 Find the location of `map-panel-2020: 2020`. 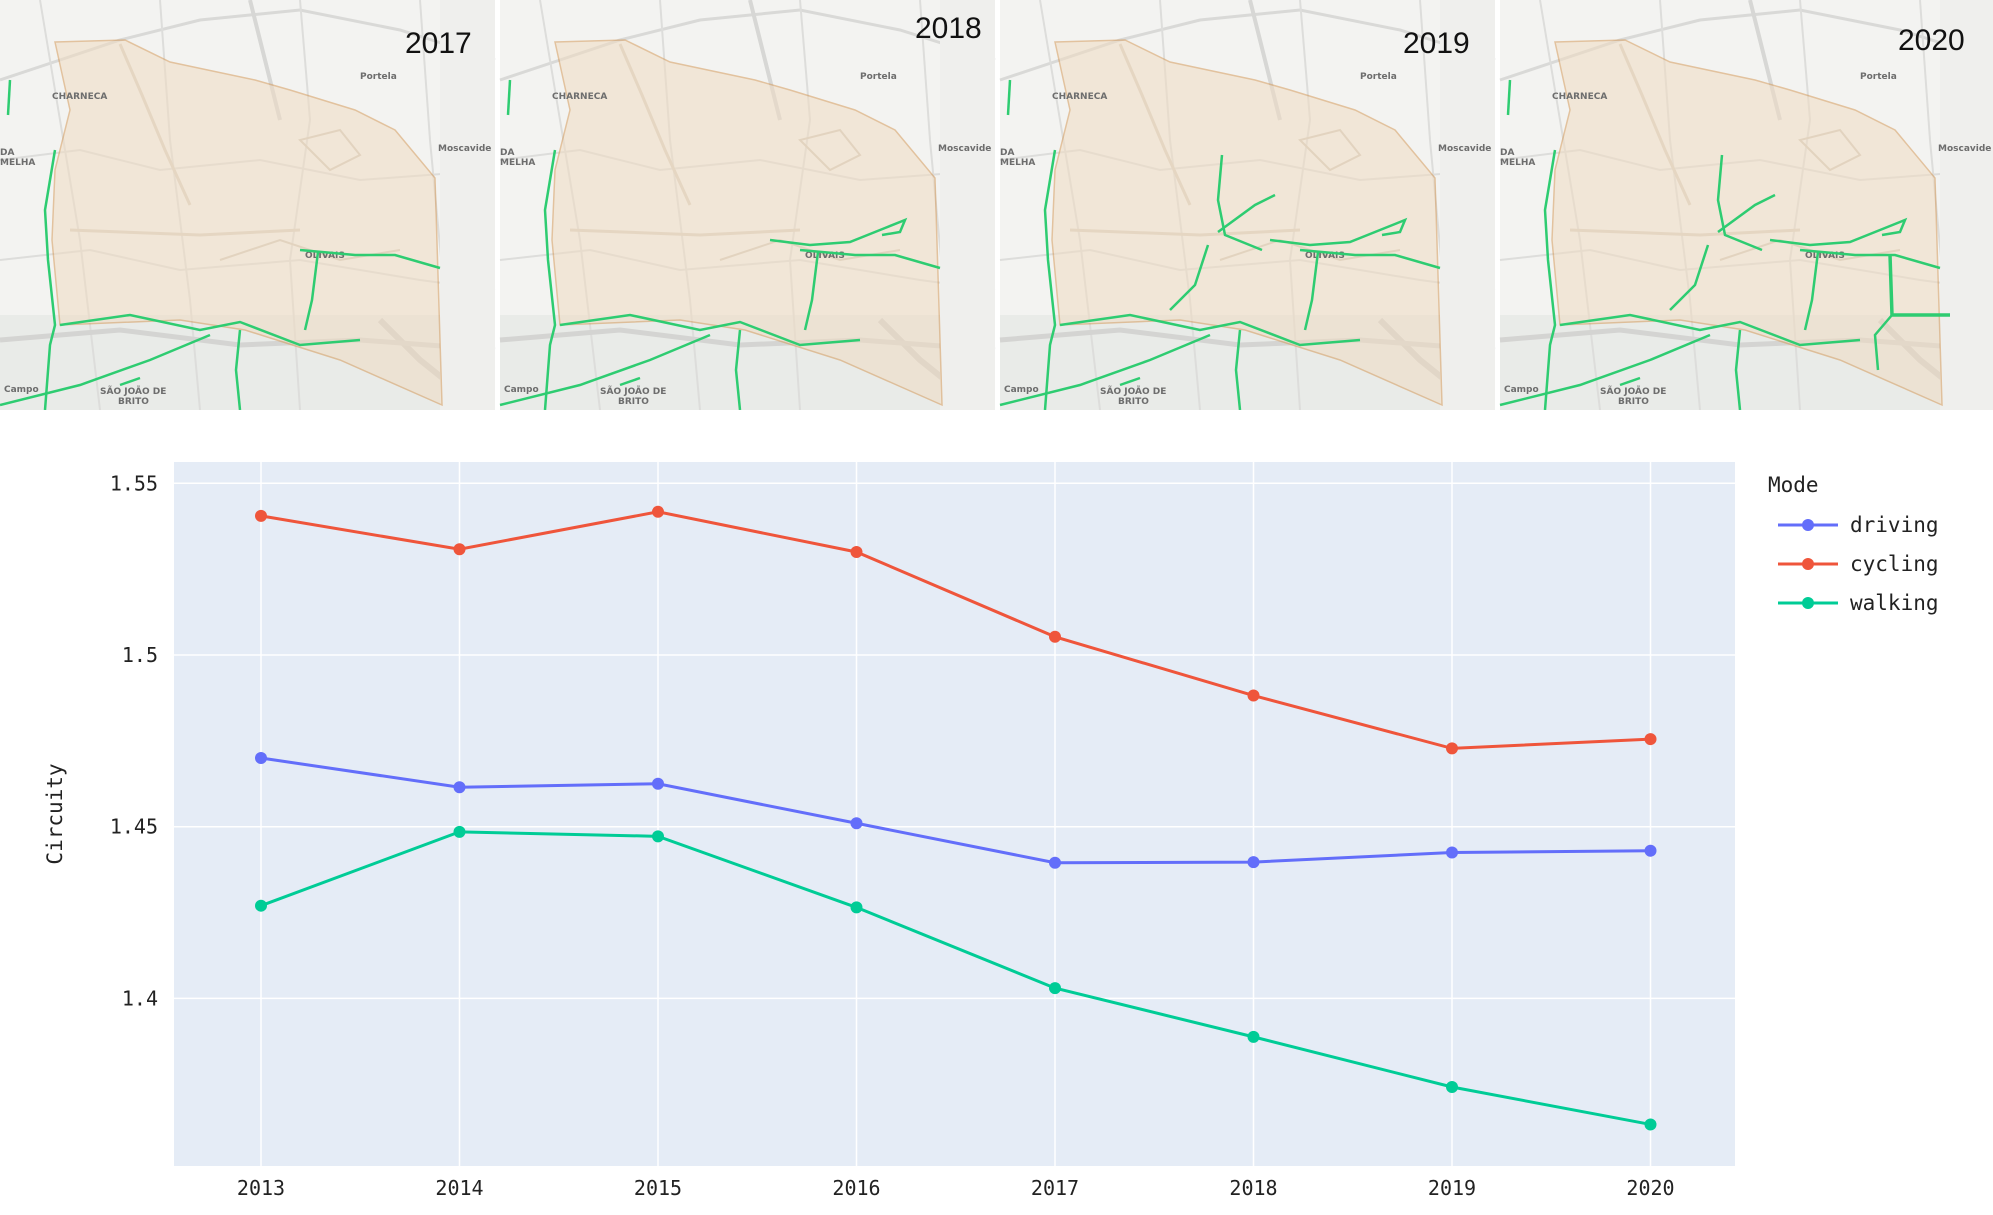

map-panel-2020: 2020 is located at coordinates (1746, 205).